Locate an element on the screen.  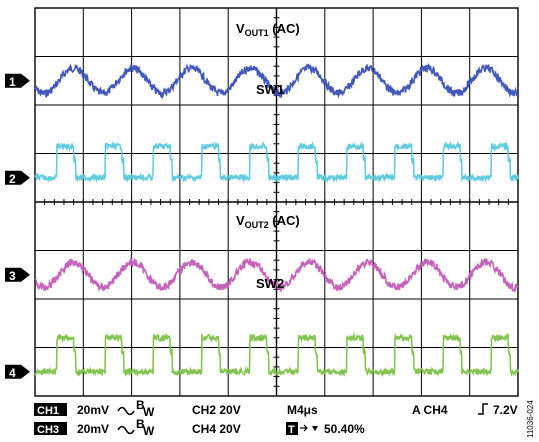
ch1-badge is located at coordinates (50, 409).